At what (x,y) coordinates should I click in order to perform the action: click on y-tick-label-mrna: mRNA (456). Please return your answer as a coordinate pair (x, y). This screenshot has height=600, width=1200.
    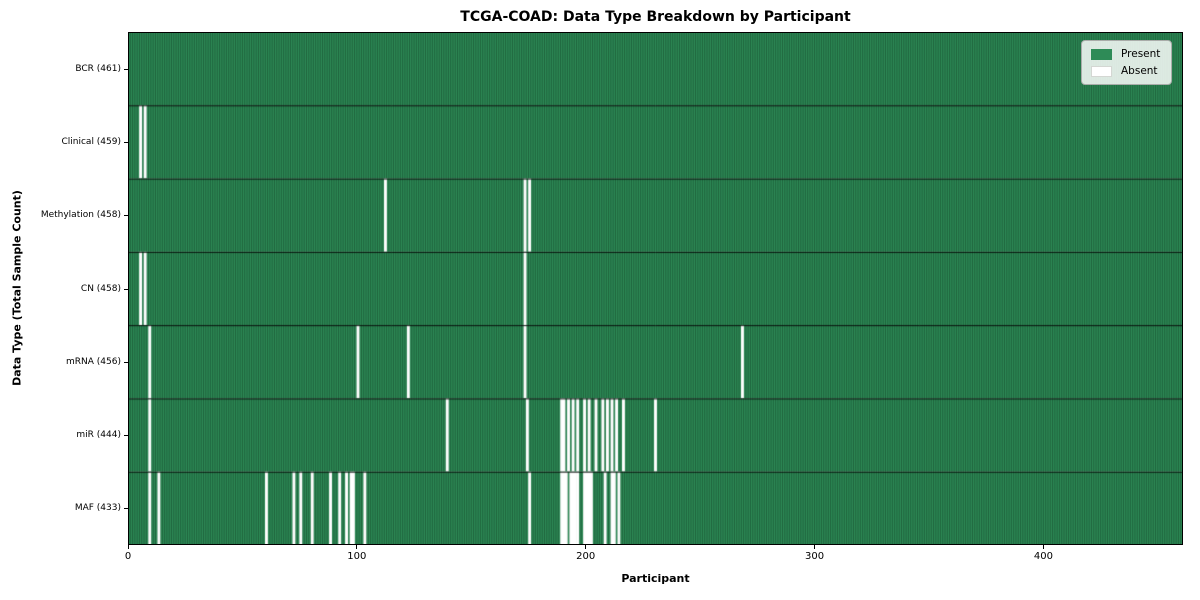
    Looking at the image, I should click on (93, 361).